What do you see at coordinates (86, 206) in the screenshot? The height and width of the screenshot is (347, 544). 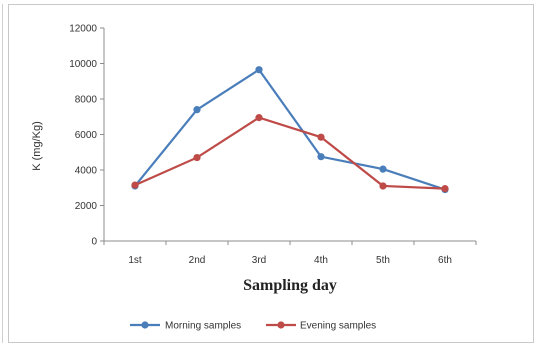 I see `y-tick-label: 2000` at bounding box center [86, 206].